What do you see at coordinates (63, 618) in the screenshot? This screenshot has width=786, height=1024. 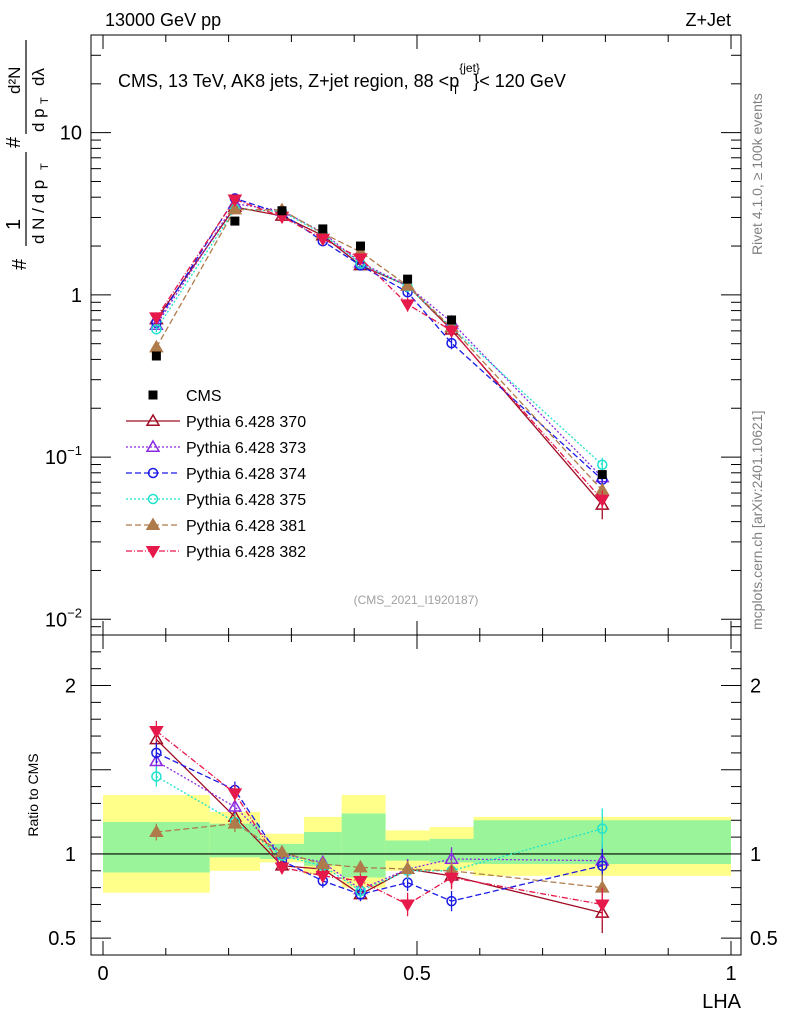 I see `y-tick-label-main-0: 10⁻²` at bounding box center [63, 618].